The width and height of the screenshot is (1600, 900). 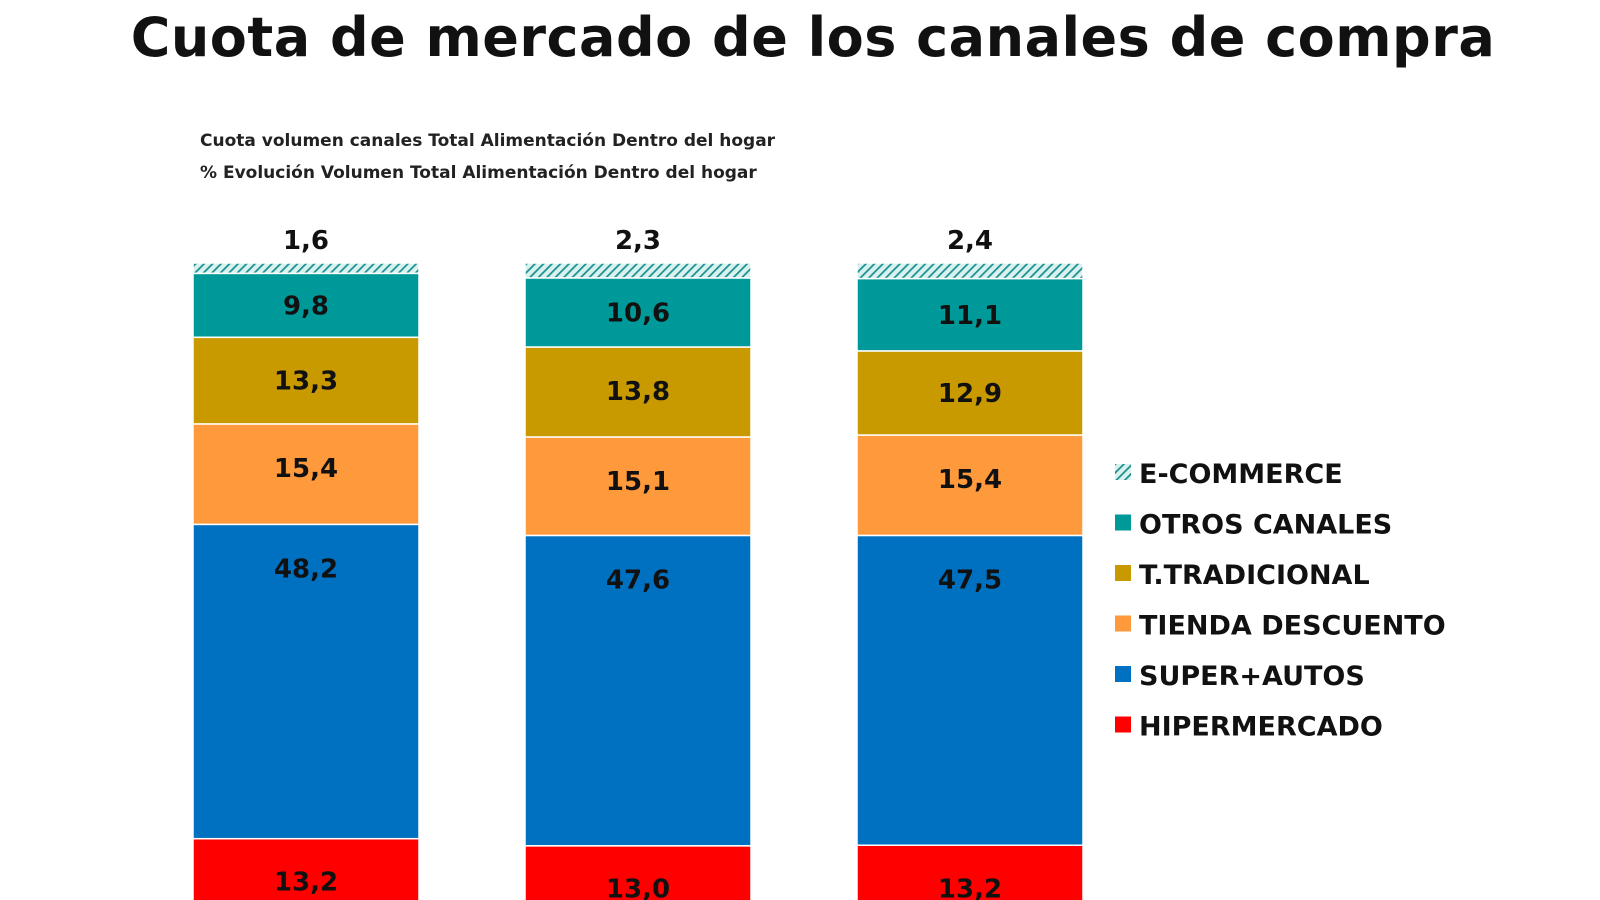 I want to click on data-label-hipermercado-3: 13,2, so click(x=970, y=887).